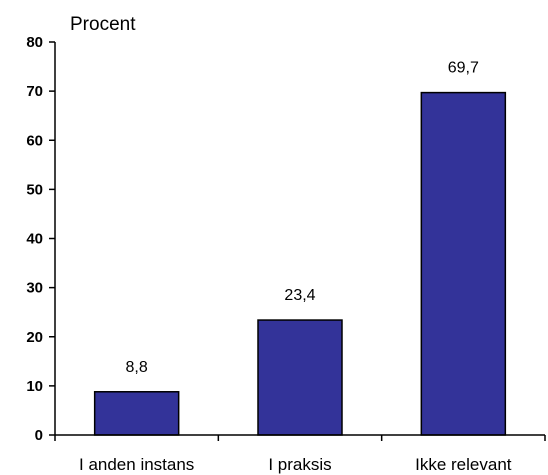 The height and width of the screenshot is (475, 548). Describe the element at coordinates (300, 454) in the screenshot. I see `x-axis-ticks: I anden instans I praksis Ikke relevant` at that location.